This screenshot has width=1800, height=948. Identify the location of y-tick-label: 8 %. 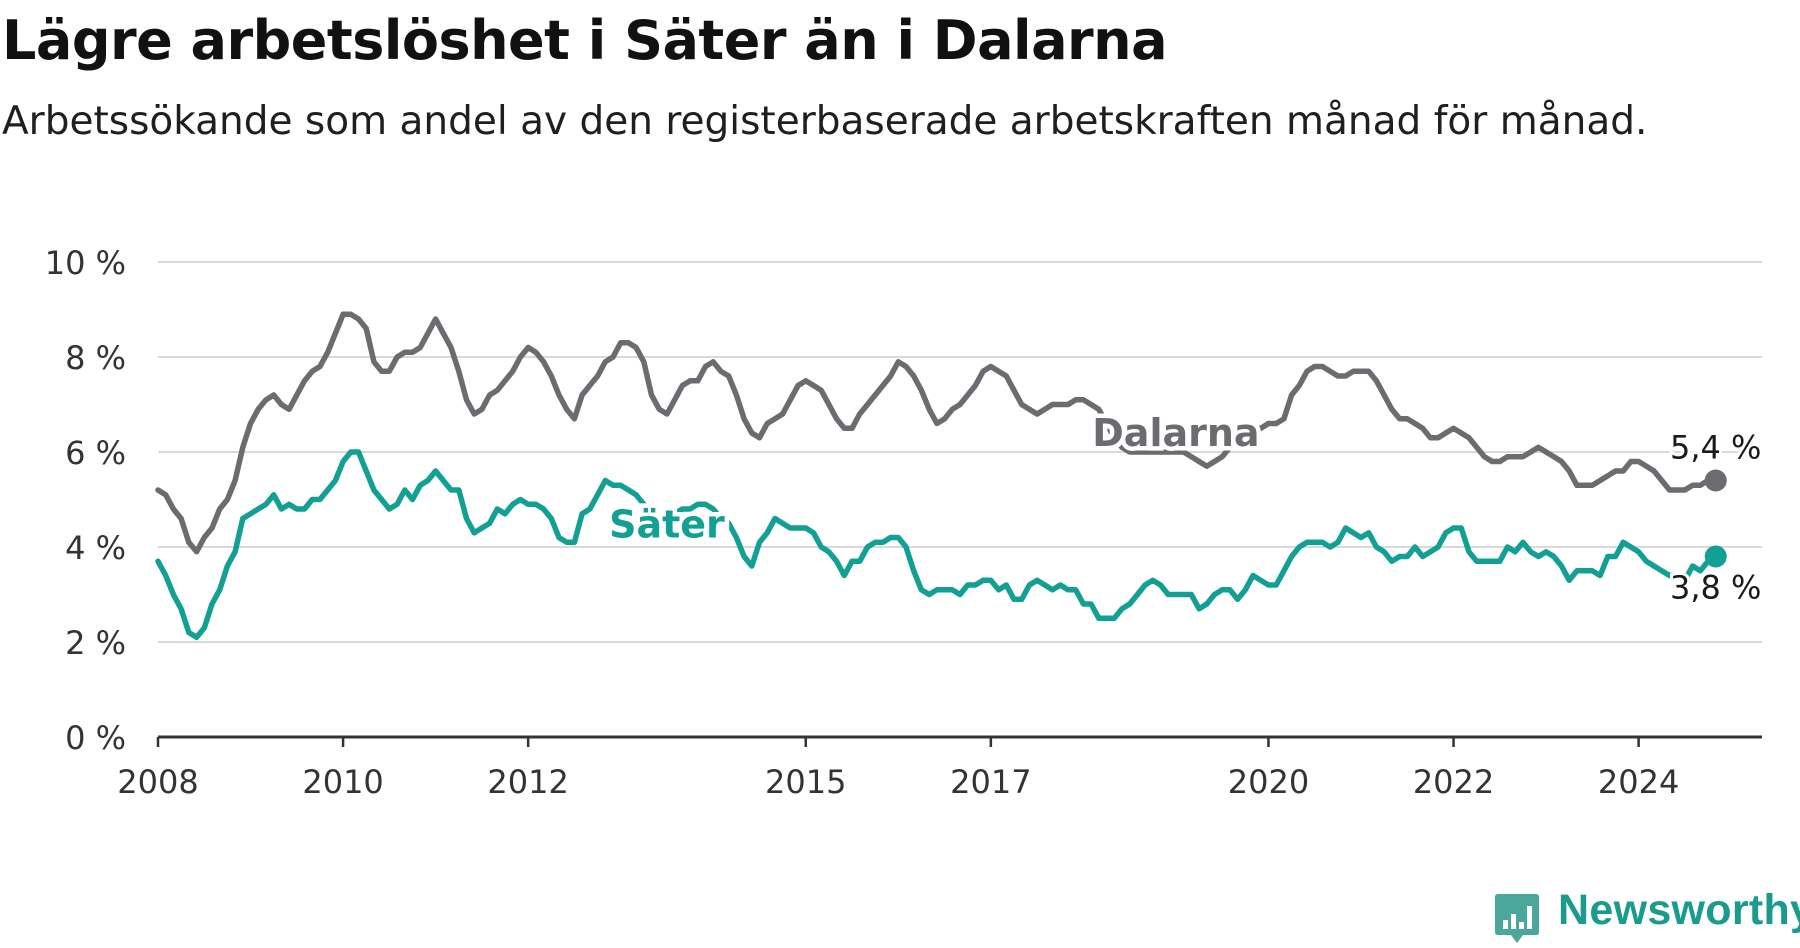
(95, 358).